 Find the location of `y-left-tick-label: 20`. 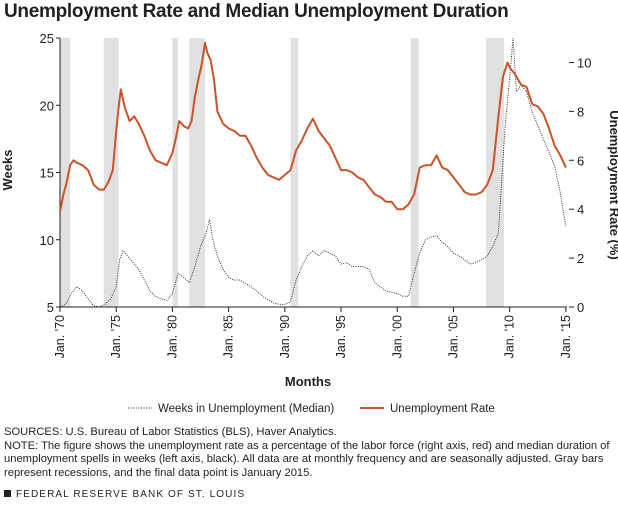

y-left-tick-label: 20 is located at coordinates (47, 105).